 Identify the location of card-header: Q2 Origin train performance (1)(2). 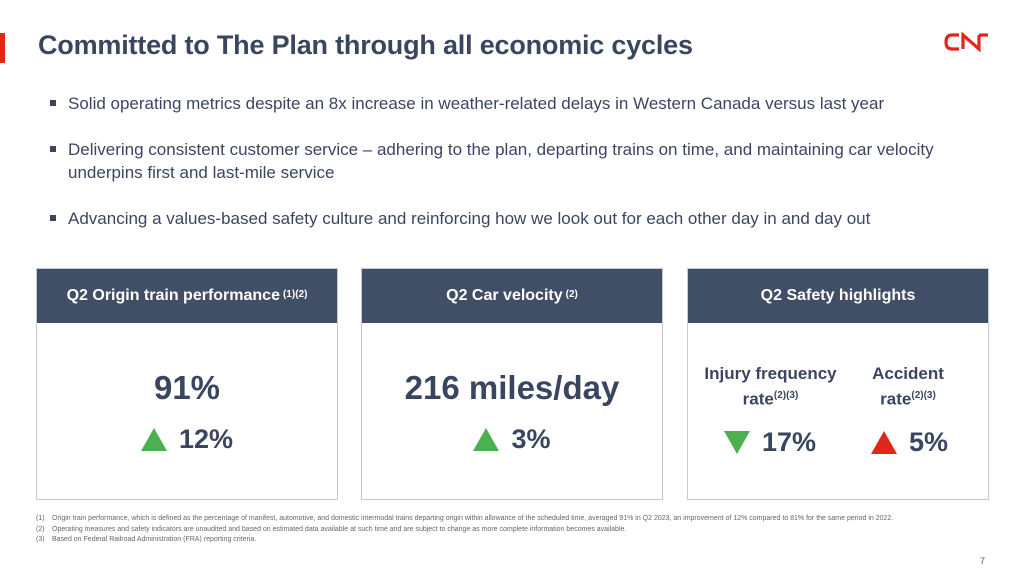
(187, 296).